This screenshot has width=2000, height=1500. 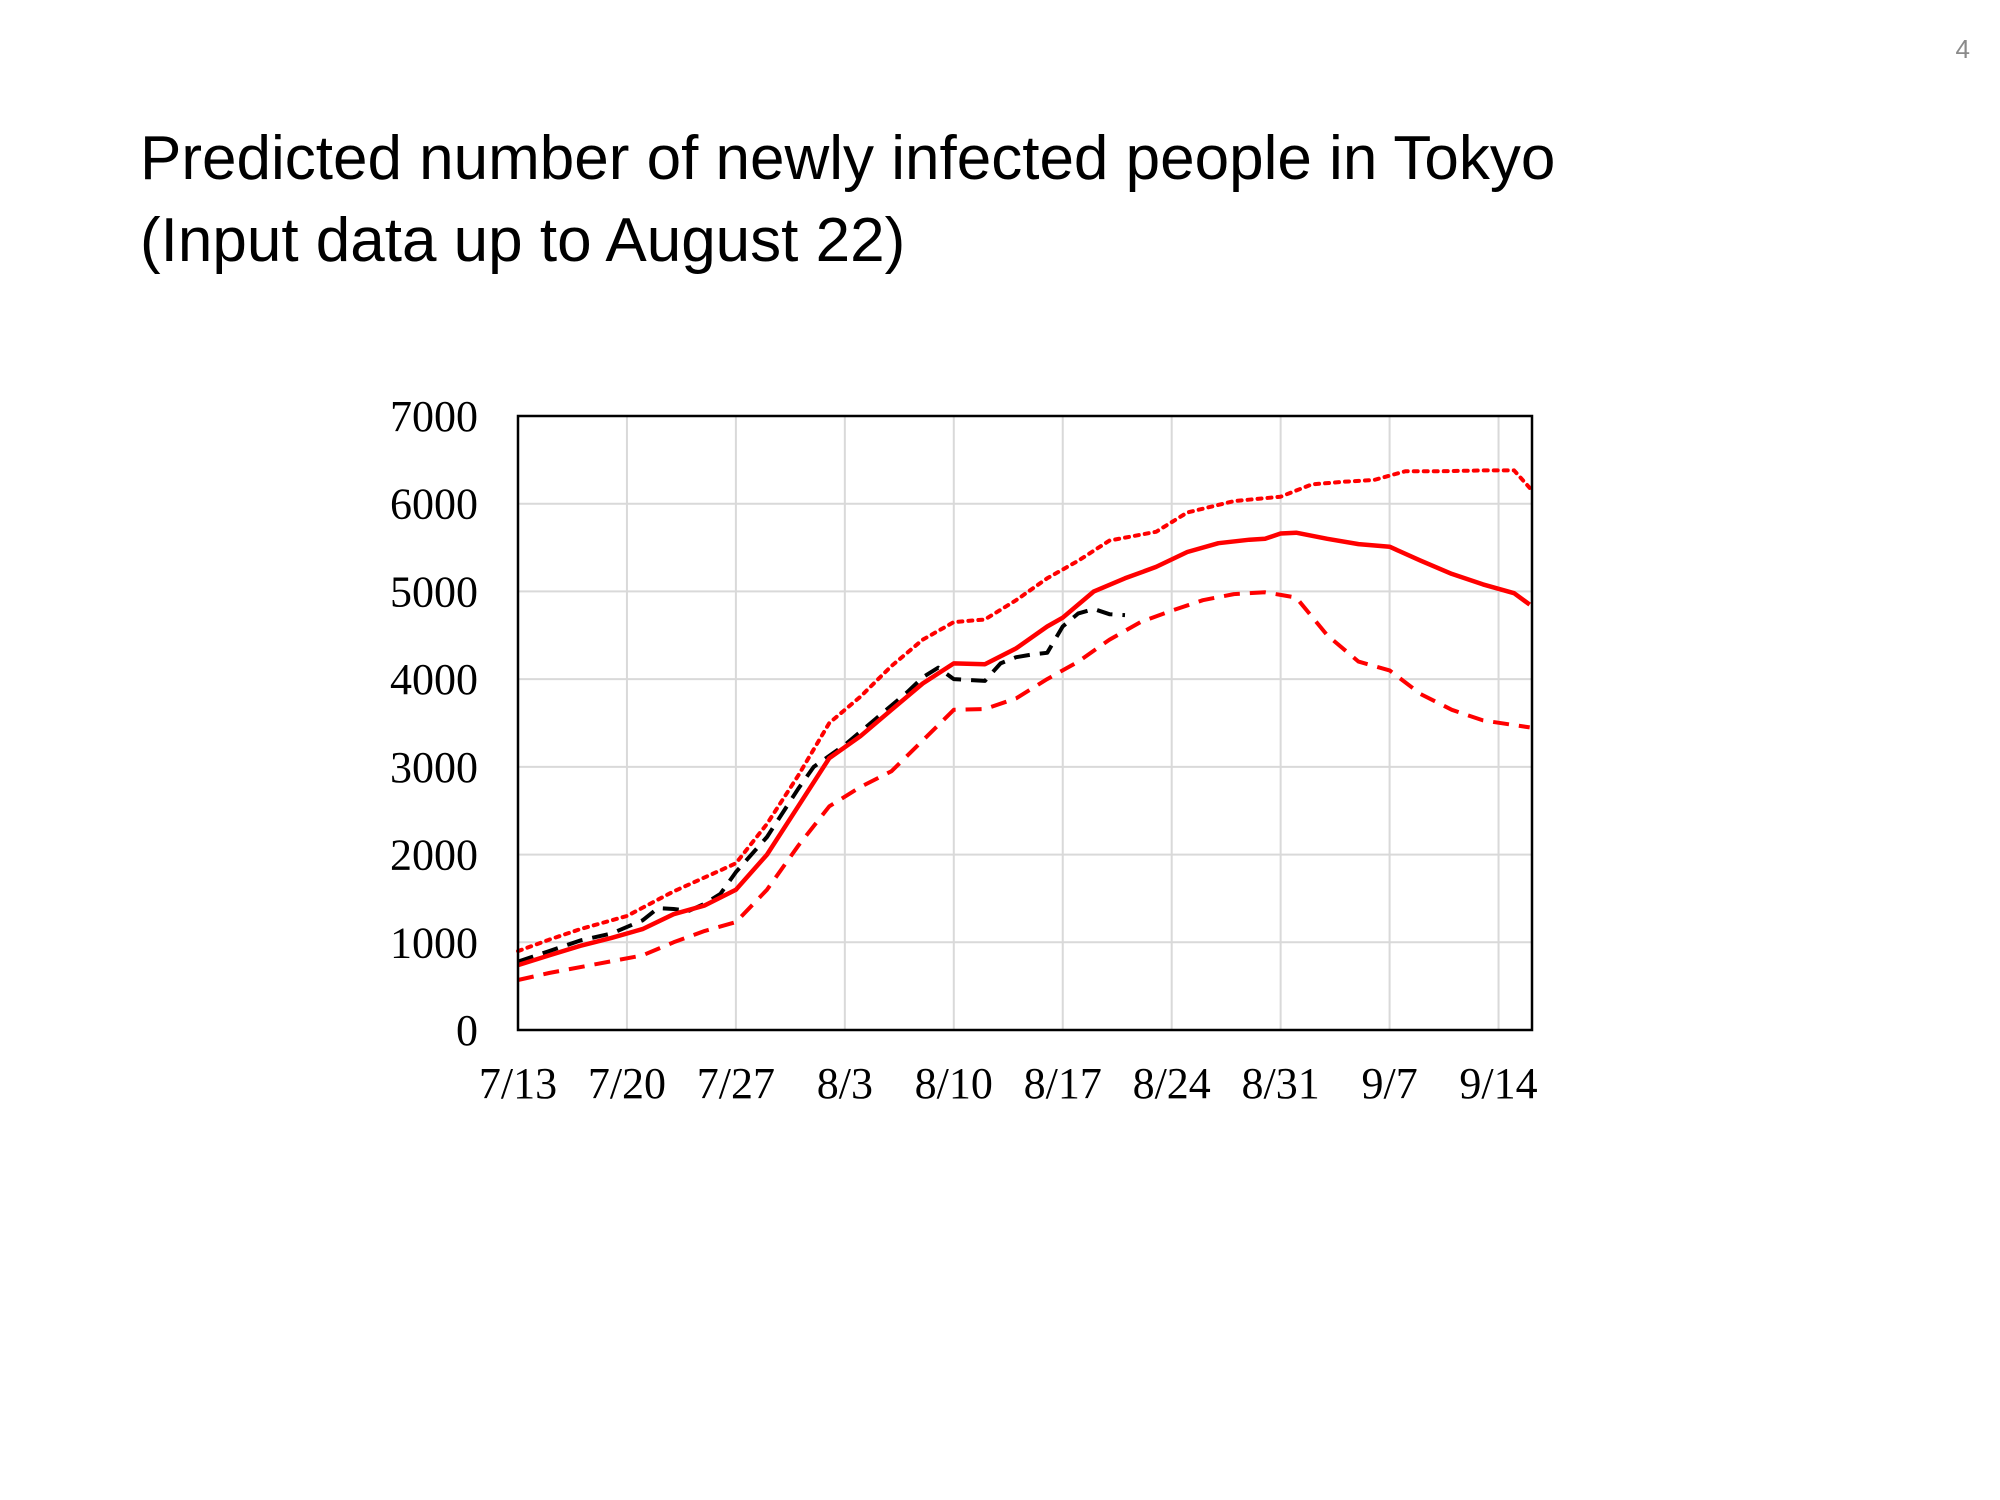 What do you see at coordinates (434, 591) in the screenshot?
I see `y-tick-label: 5000` at bounding box center [434, 591].